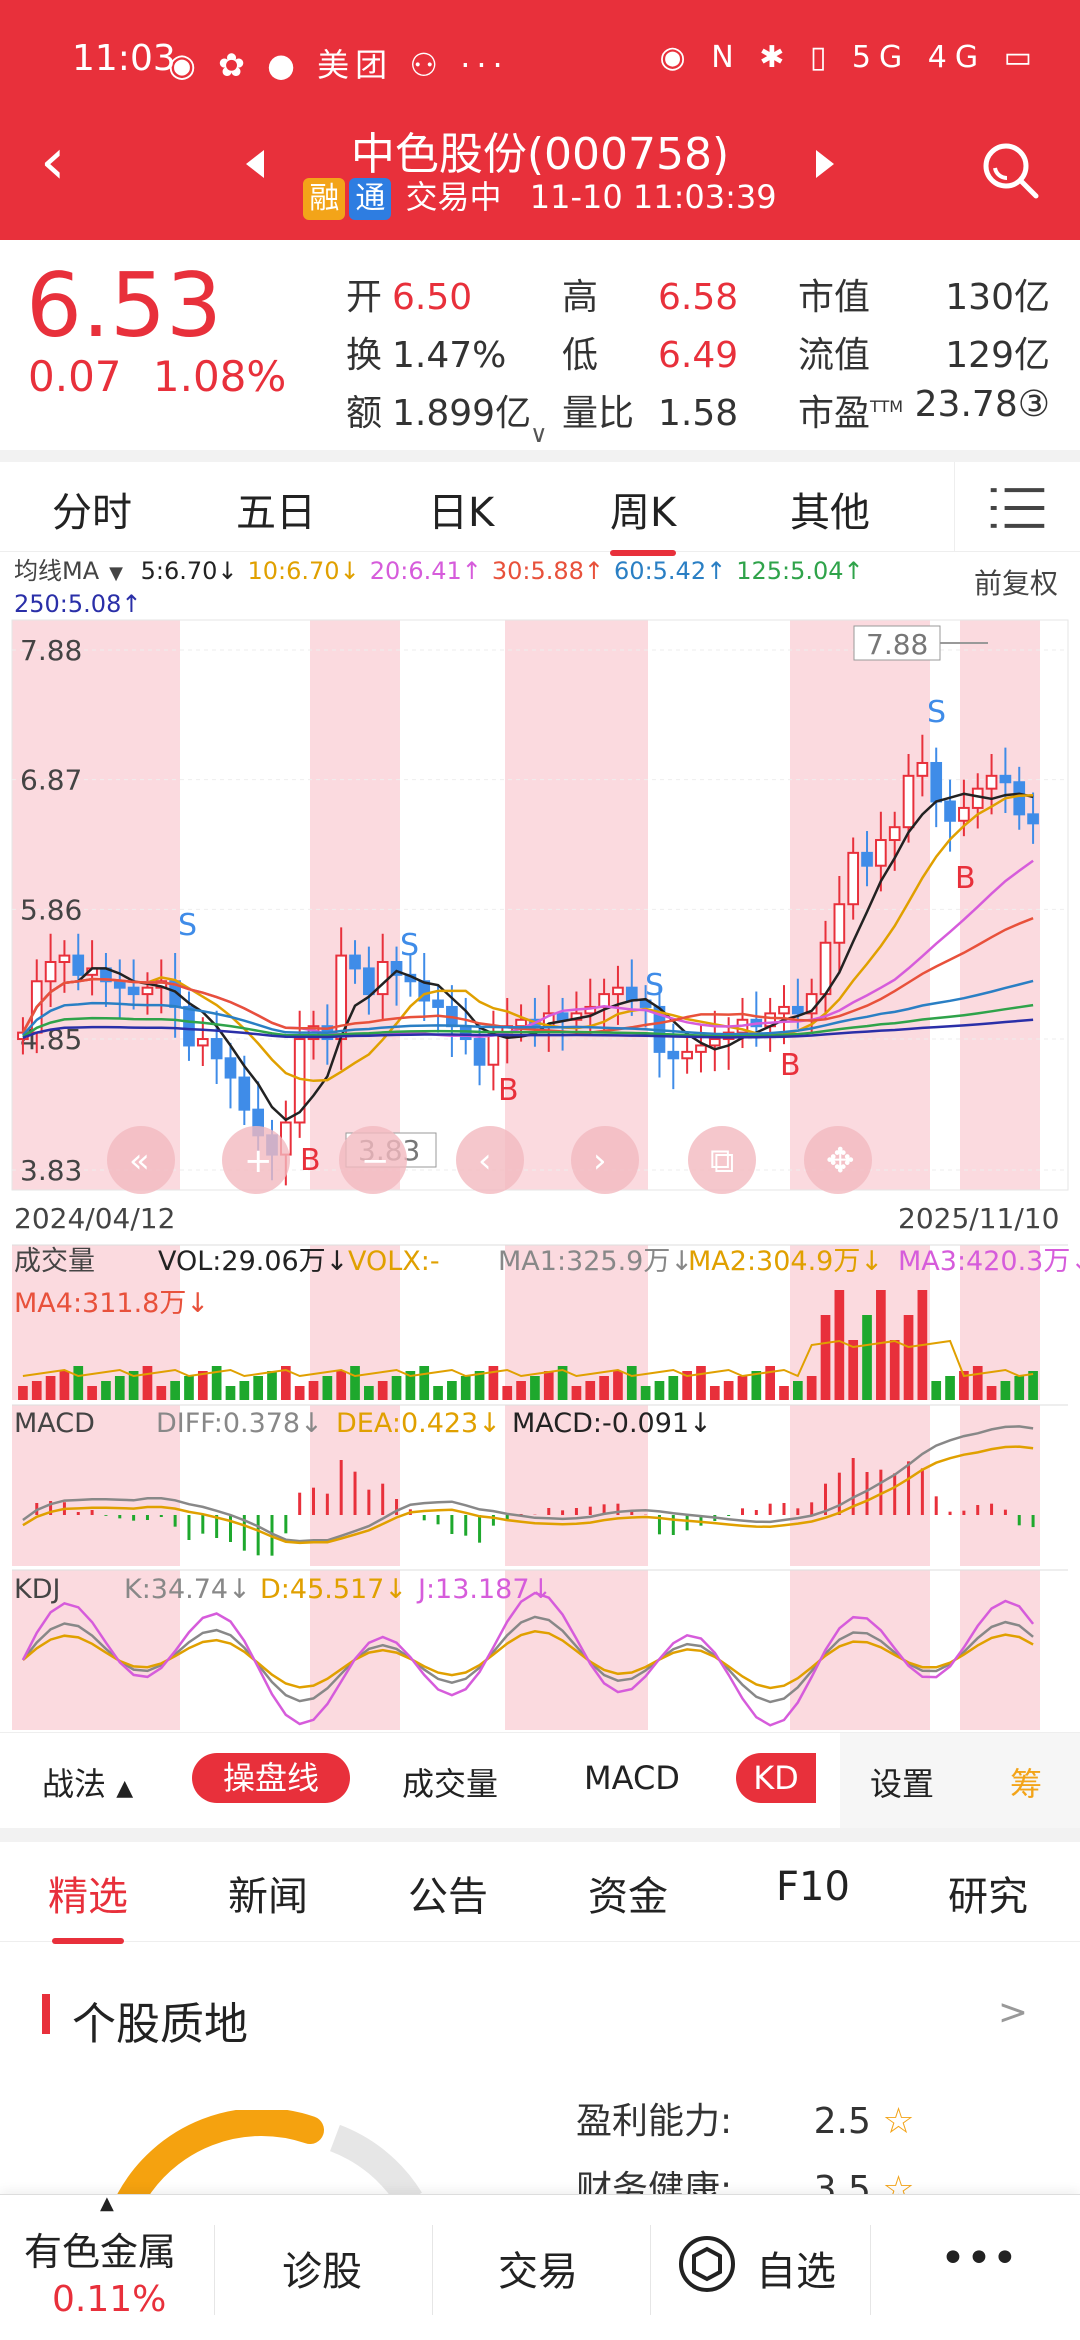  Describe the element at coordinates (87, 1782) in the screenshot. I see `zhanfa-menu: 战法 ▲` at that location.